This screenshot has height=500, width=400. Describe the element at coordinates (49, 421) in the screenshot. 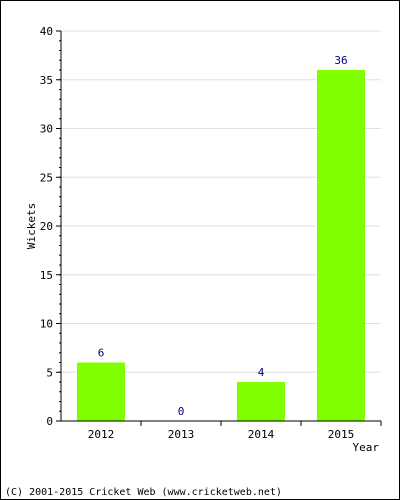

I see `y-tick-label: 0` at that location.